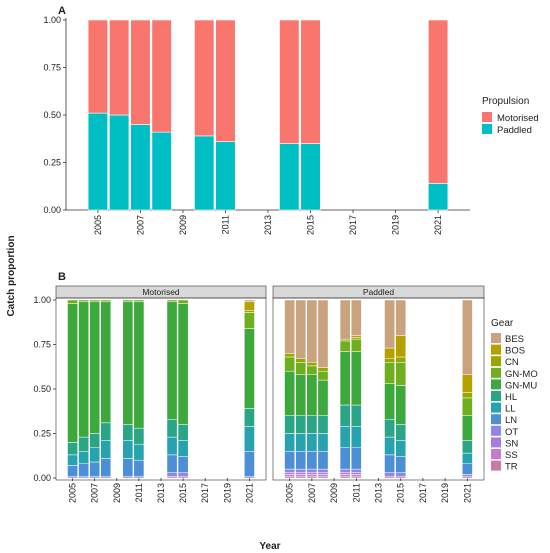 The image size is (550, 553). What do you see at coordinates (389, 401) in the screenshot?
I see `bar-paddled-2014-gn-mu` at bounding box center [389, 401].